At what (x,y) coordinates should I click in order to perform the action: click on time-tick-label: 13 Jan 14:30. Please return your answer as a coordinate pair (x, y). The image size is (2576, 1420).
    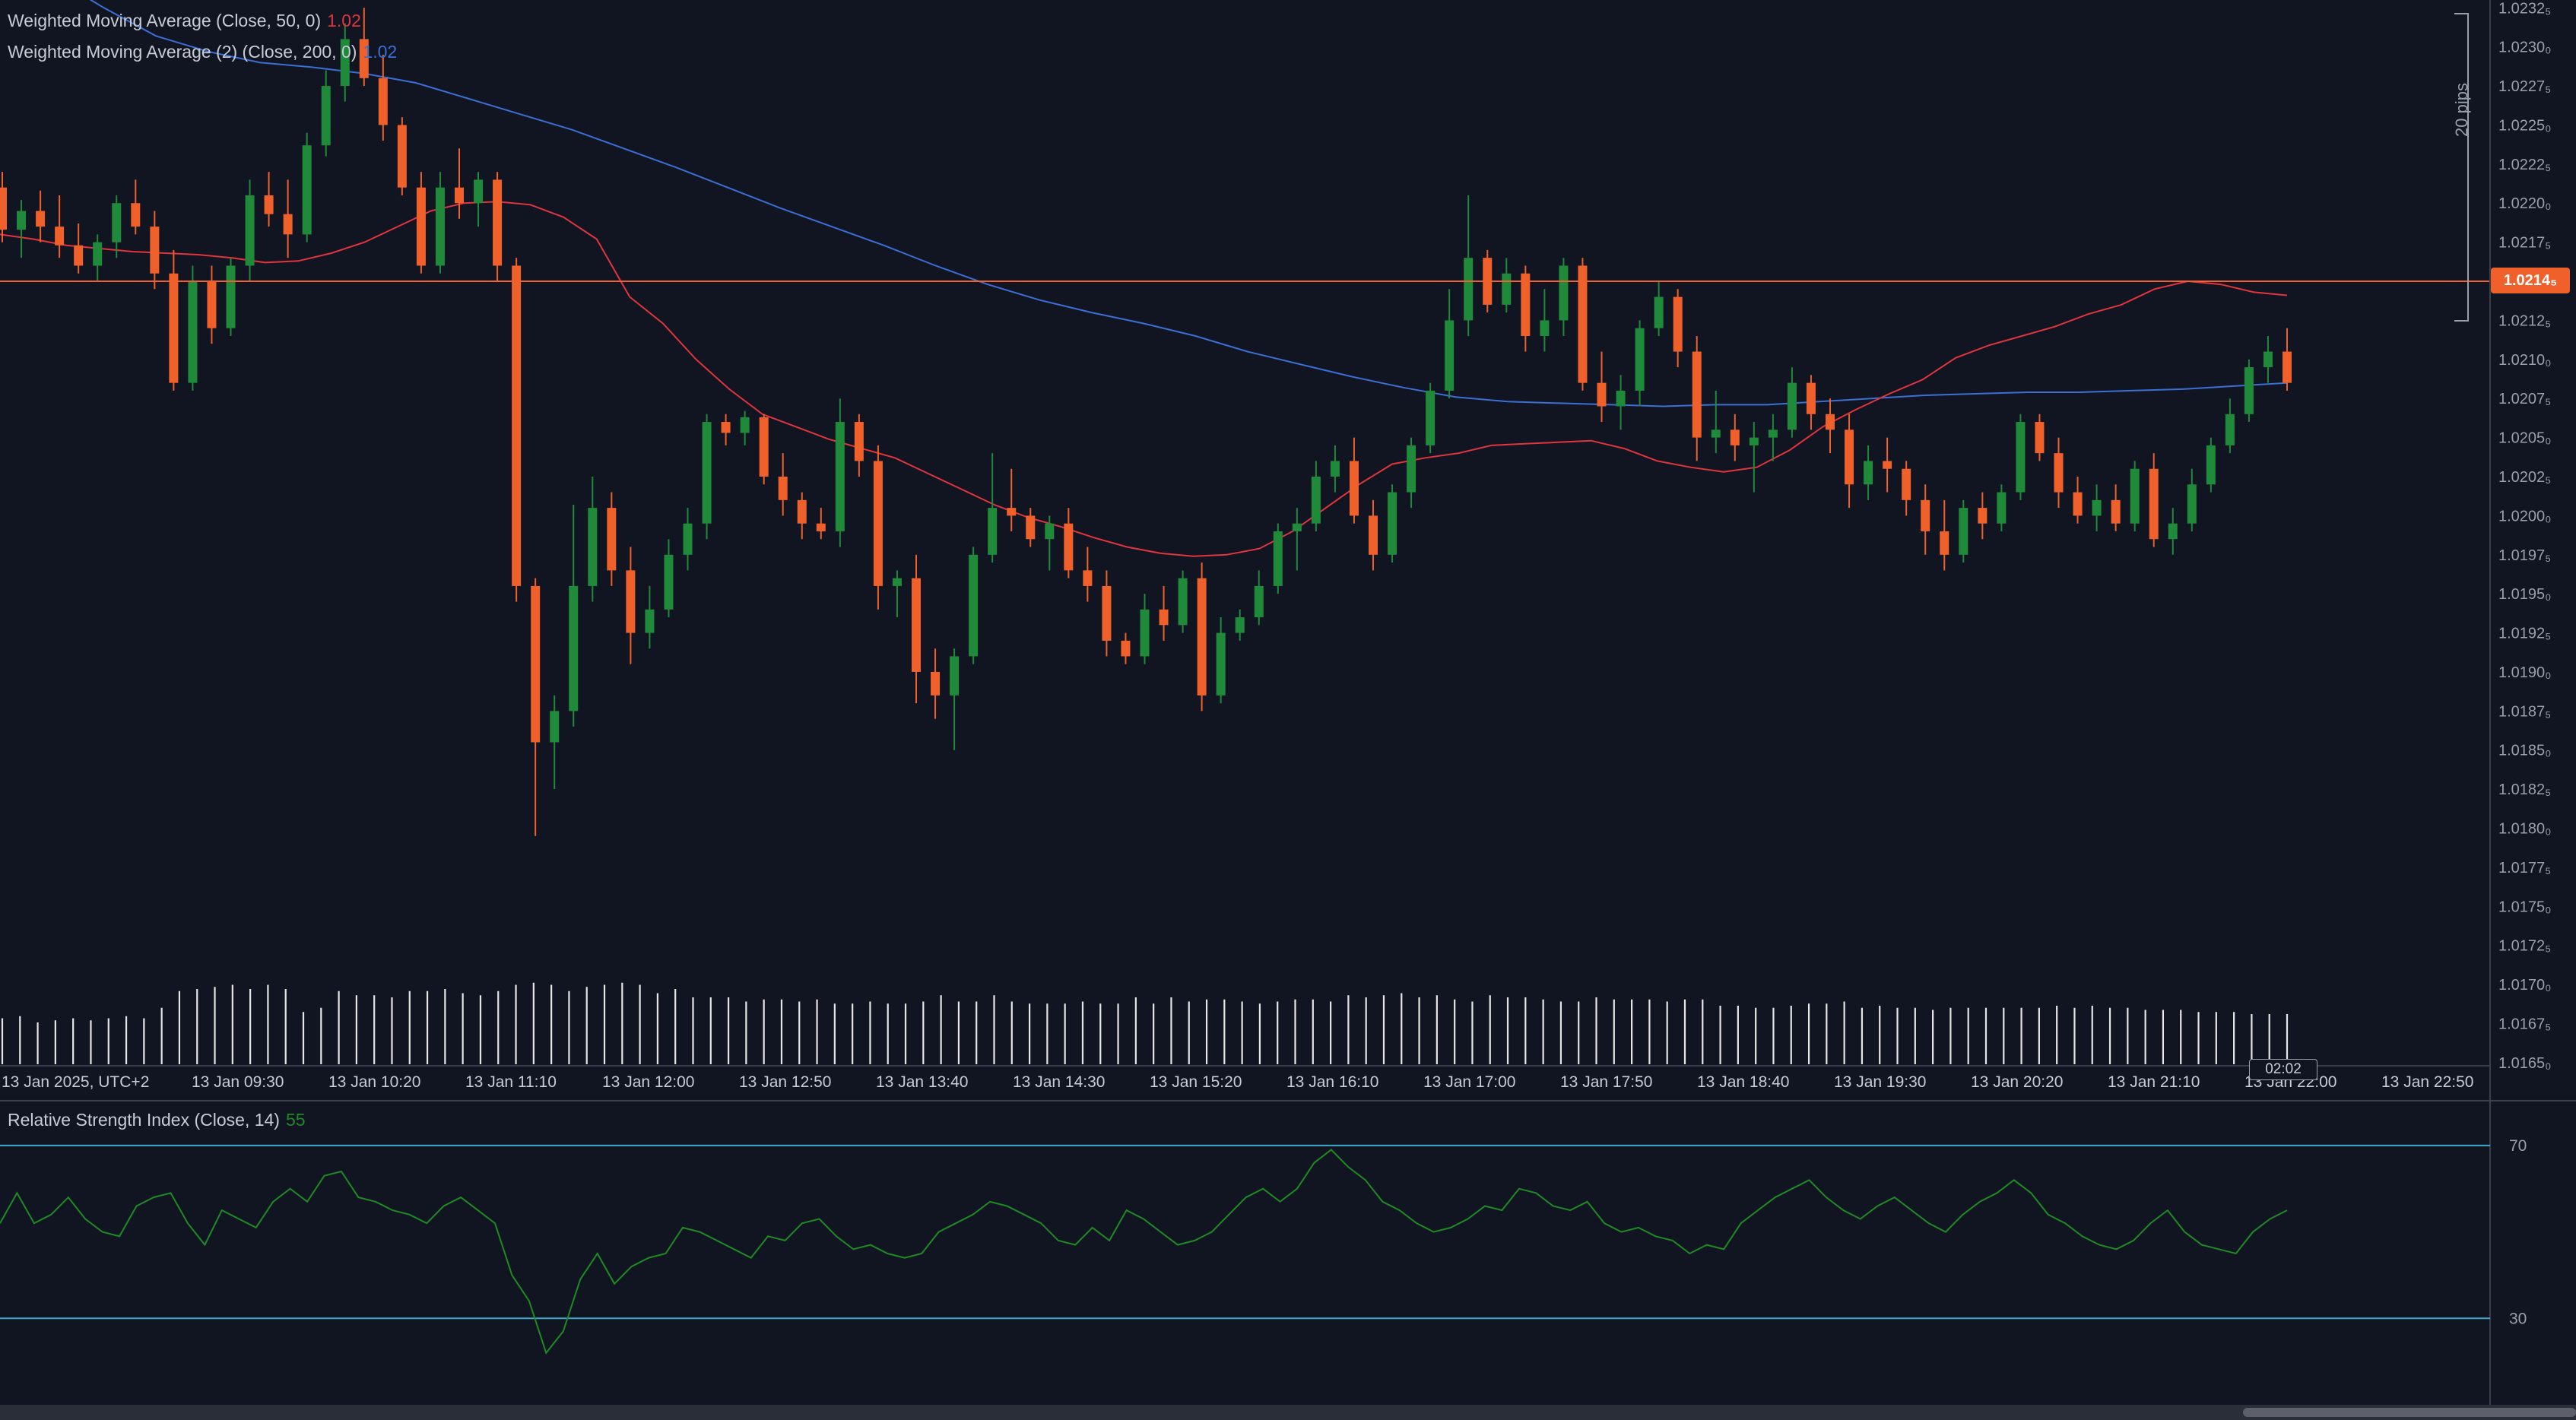
    Looking at the image, I should click on (1059, 1082).